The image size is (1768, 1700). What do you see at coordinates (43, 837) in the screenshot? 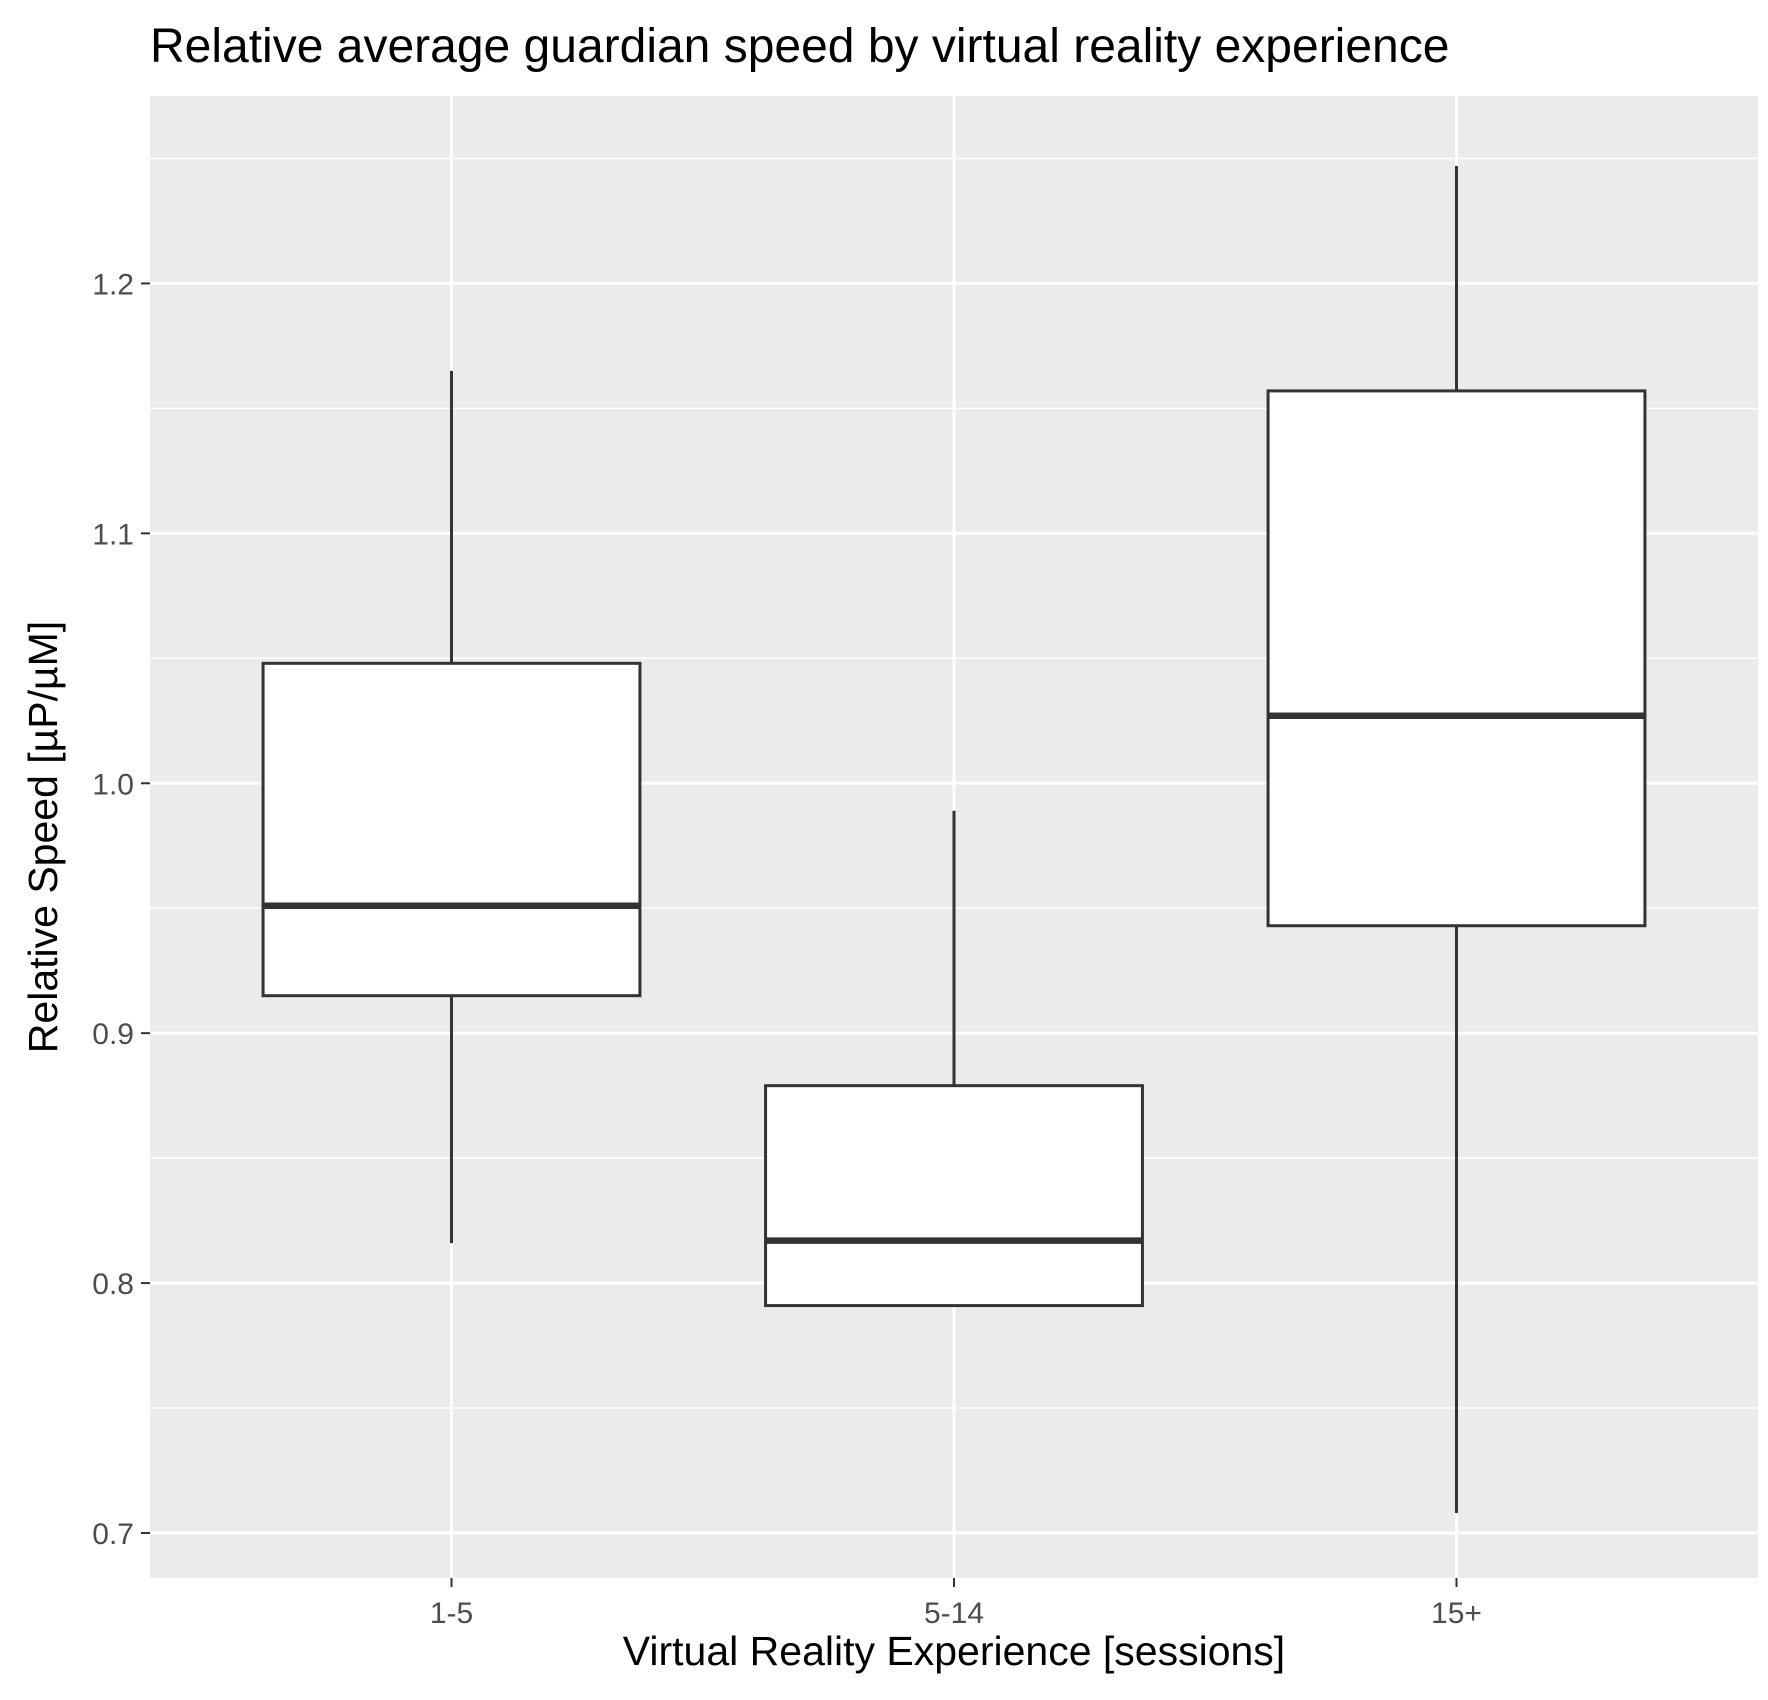
I see `y-axis-title: Relative Speed [µP/µM]` at bounding box center [43, 837].